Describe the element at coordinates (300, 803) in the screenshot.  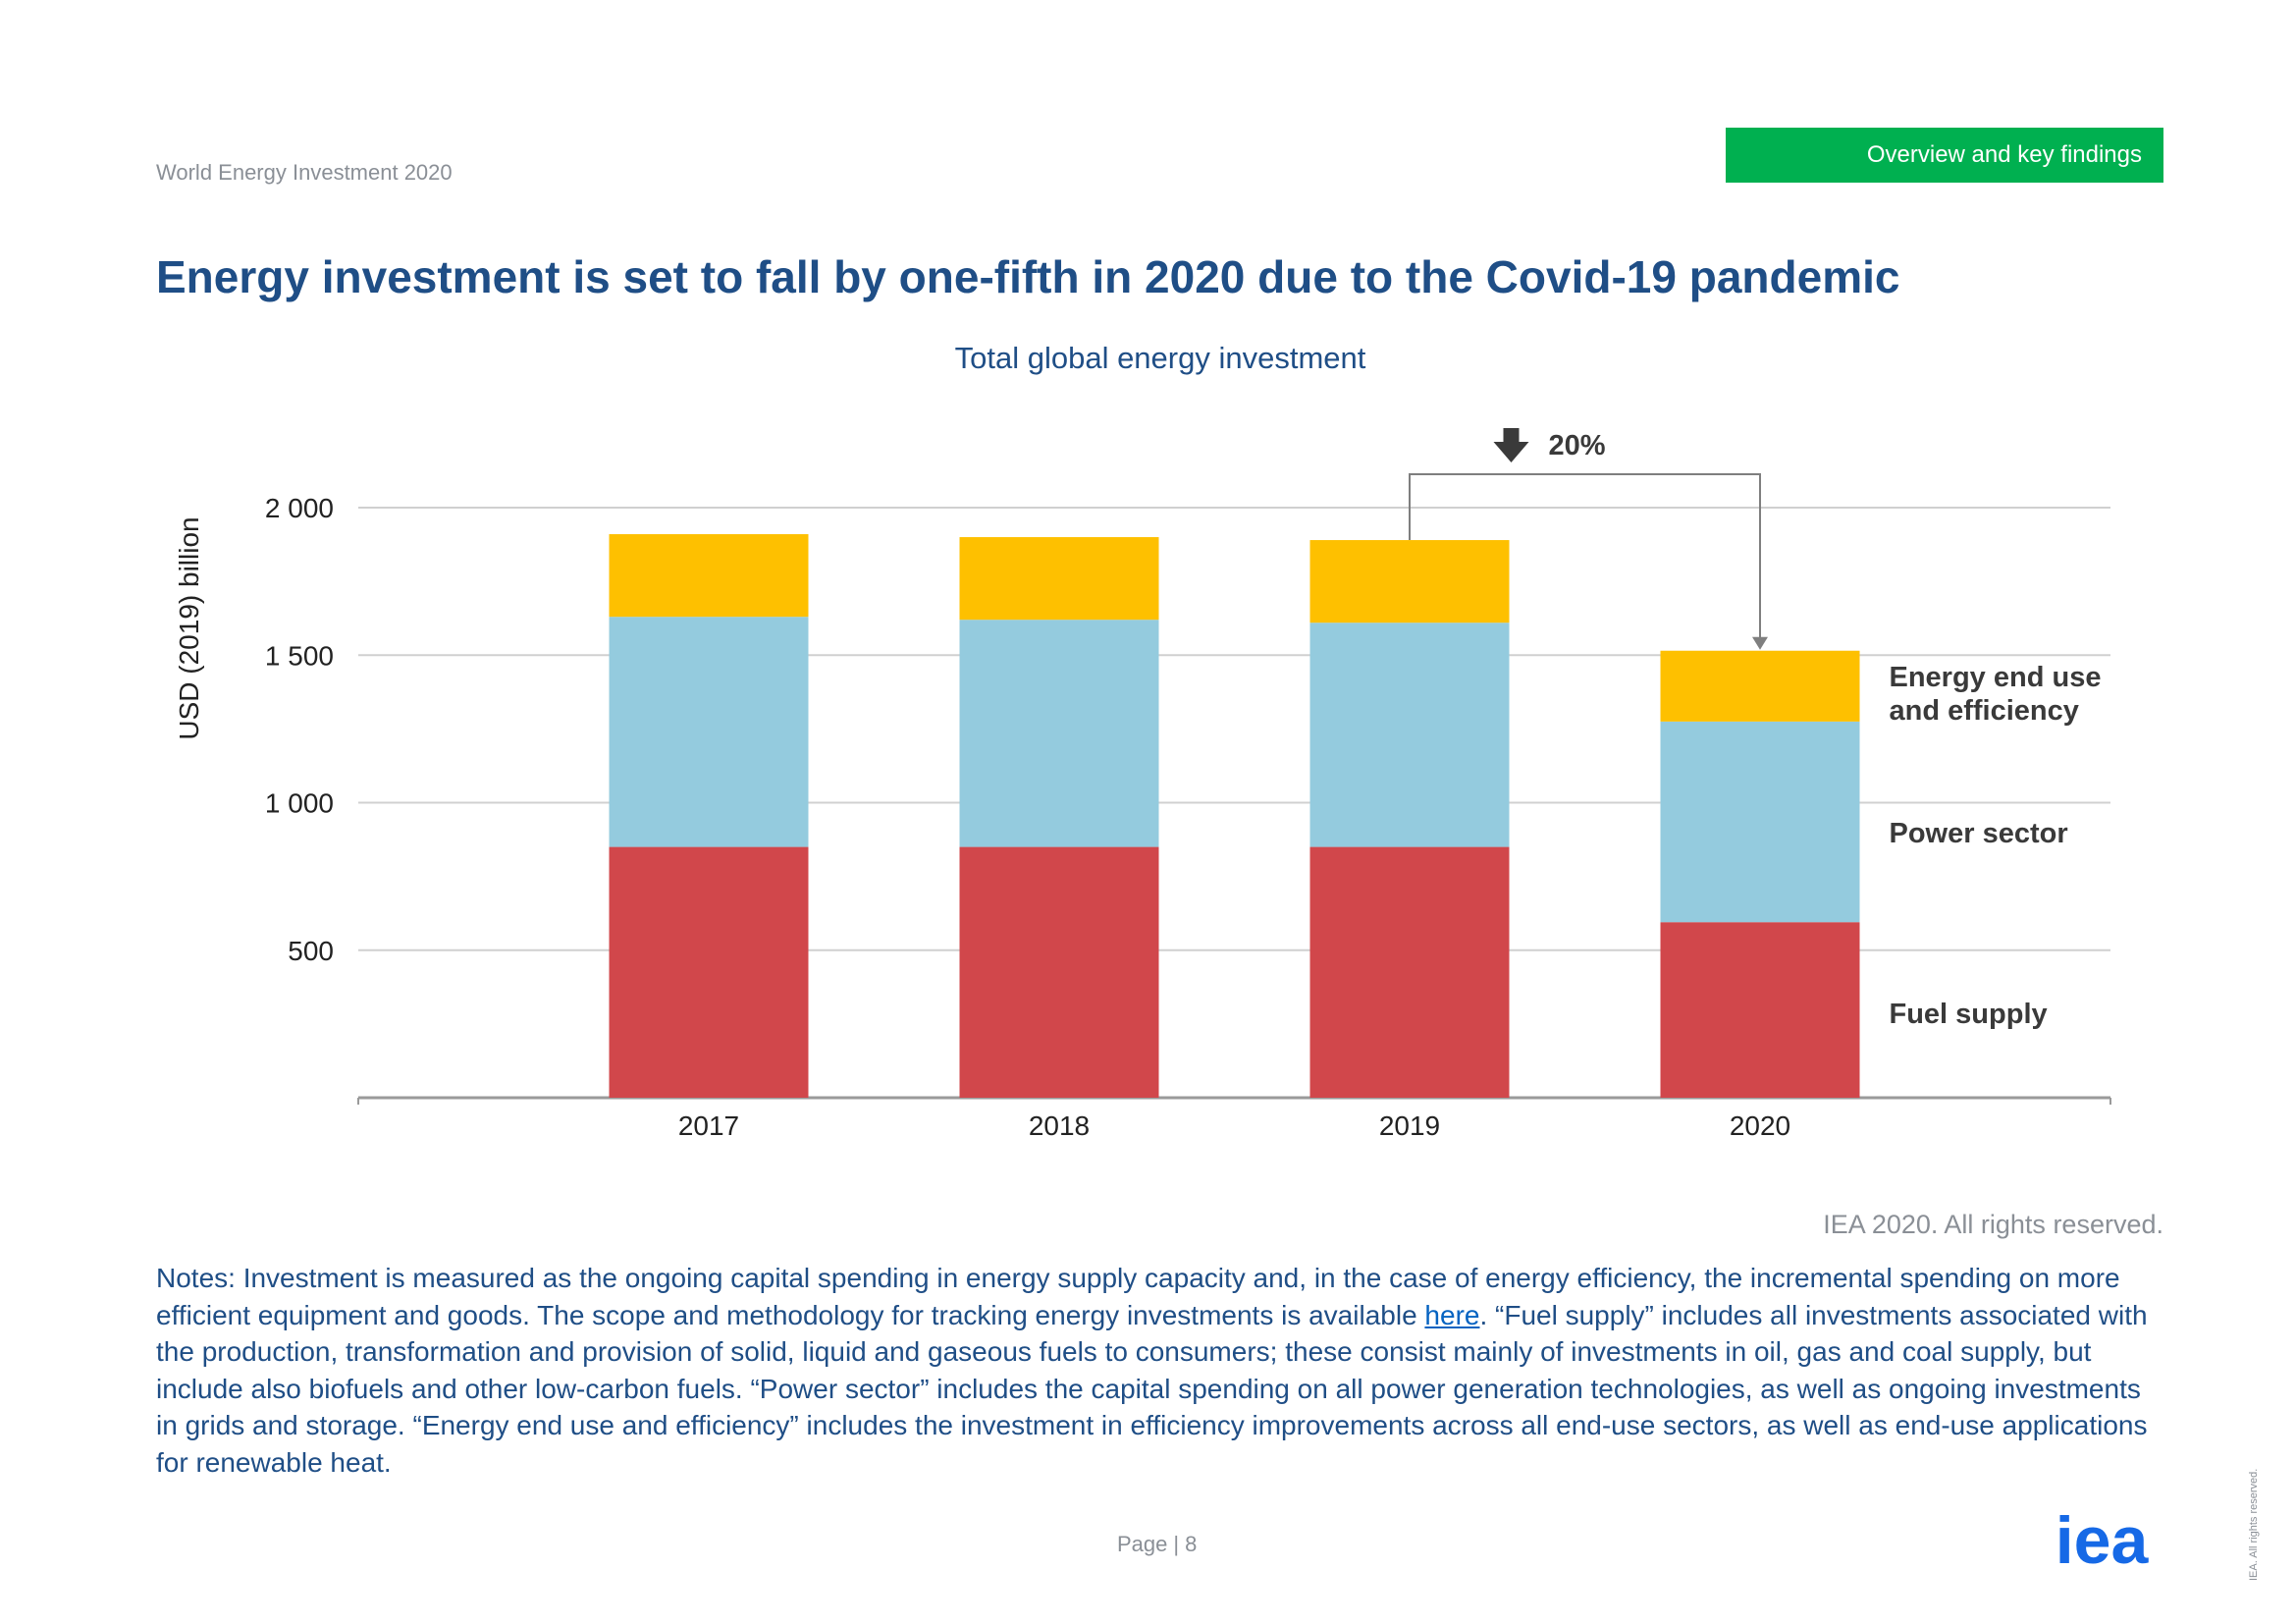
I see `y-tick-label: 1 000` at that location.